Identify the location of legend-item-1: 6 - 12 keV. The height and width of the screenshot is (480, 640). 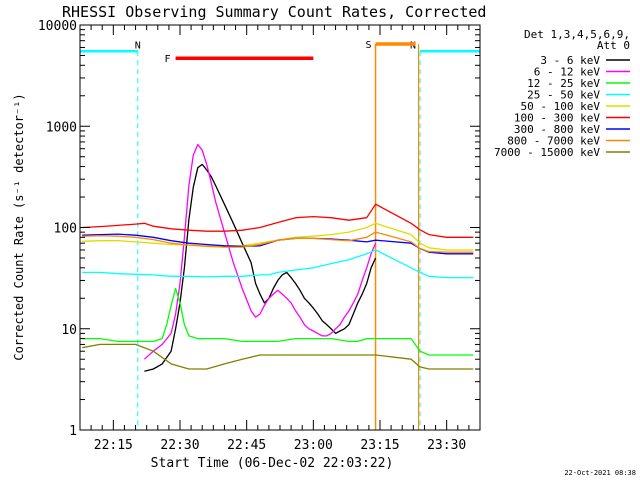
(582, 72).